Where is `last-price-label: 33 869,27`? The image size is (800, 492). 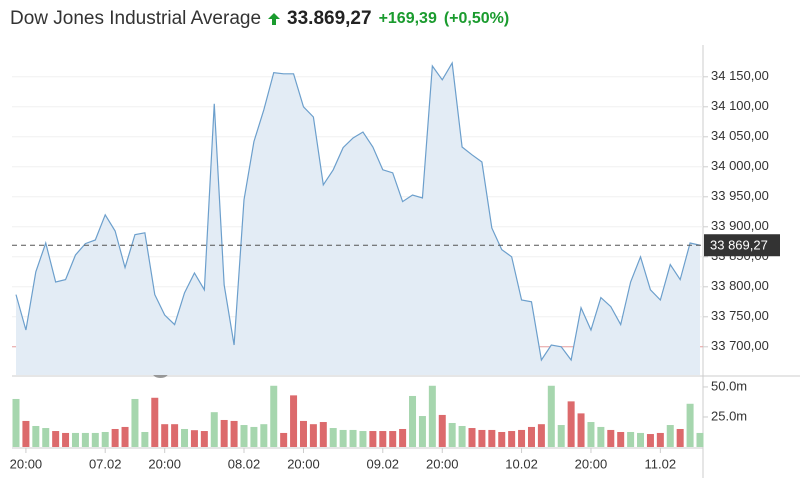
last-price-label: 33 869,27 is located at coordinates (739, 245).